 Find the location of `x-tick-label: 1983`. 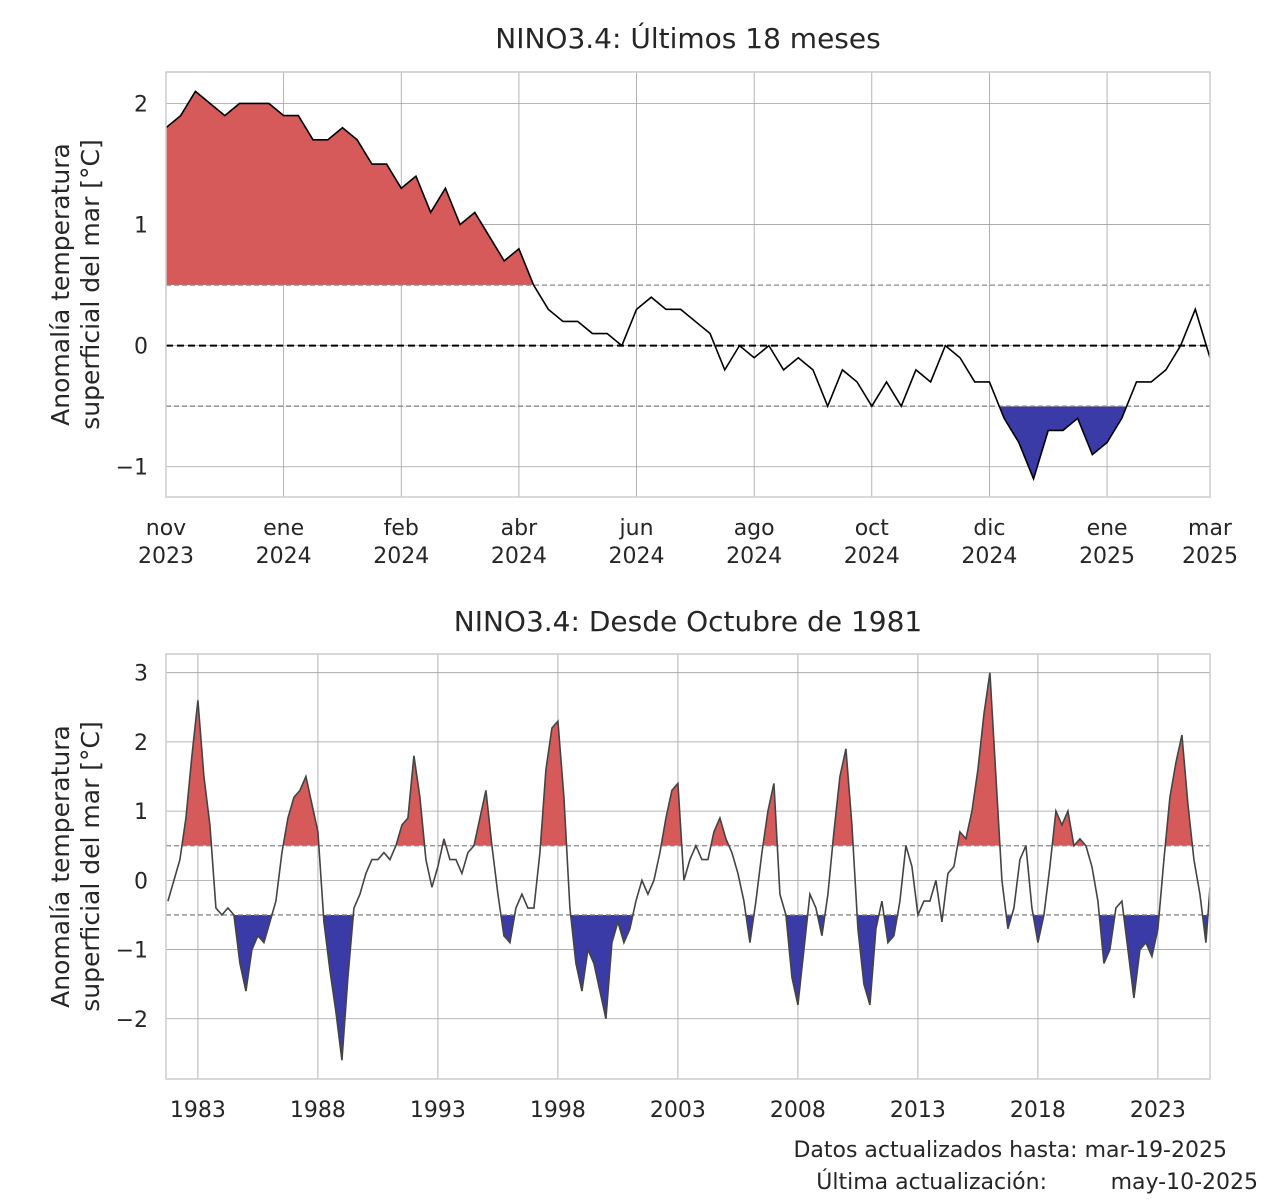

x-tick-label: 1983 is located at coordinates (198, 1110).